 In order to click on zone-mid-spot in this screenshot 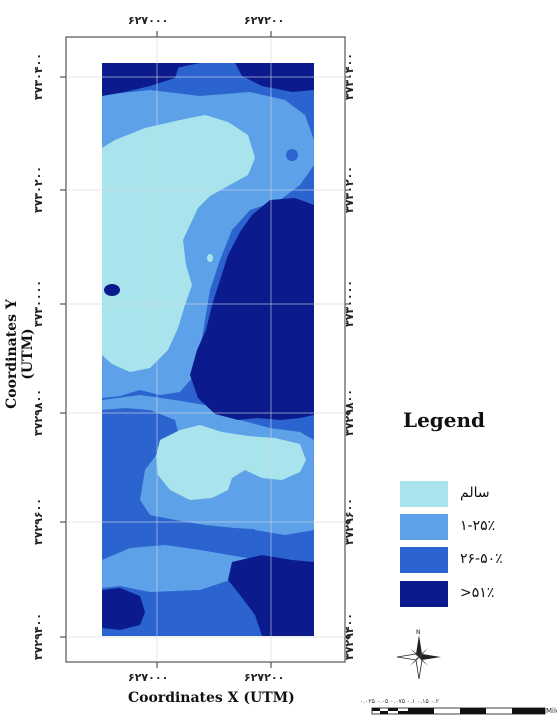, I will do `click(292, 155)`.